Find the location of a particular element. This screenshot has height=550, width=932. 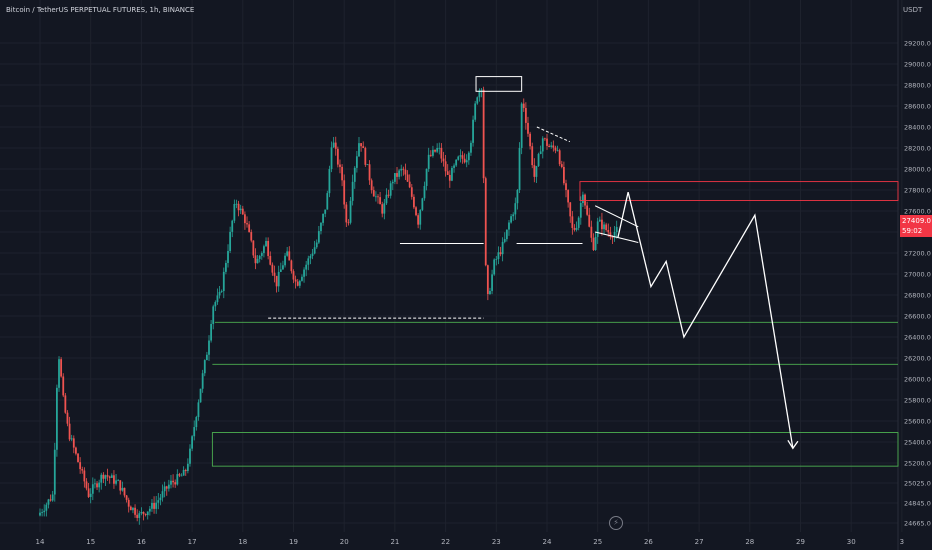

y-tick-label: 25400.0 is located at coordinates (917, 443).